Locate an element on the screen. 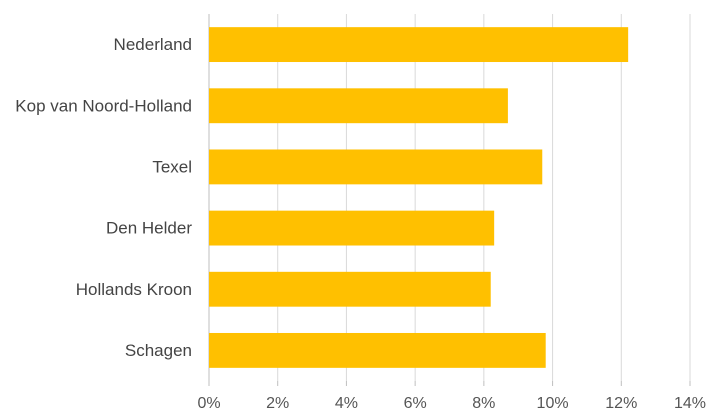 Image resolution: width=708 pixels, height=415 pixels. category-label: Texel is located at coordinates (172, 166).